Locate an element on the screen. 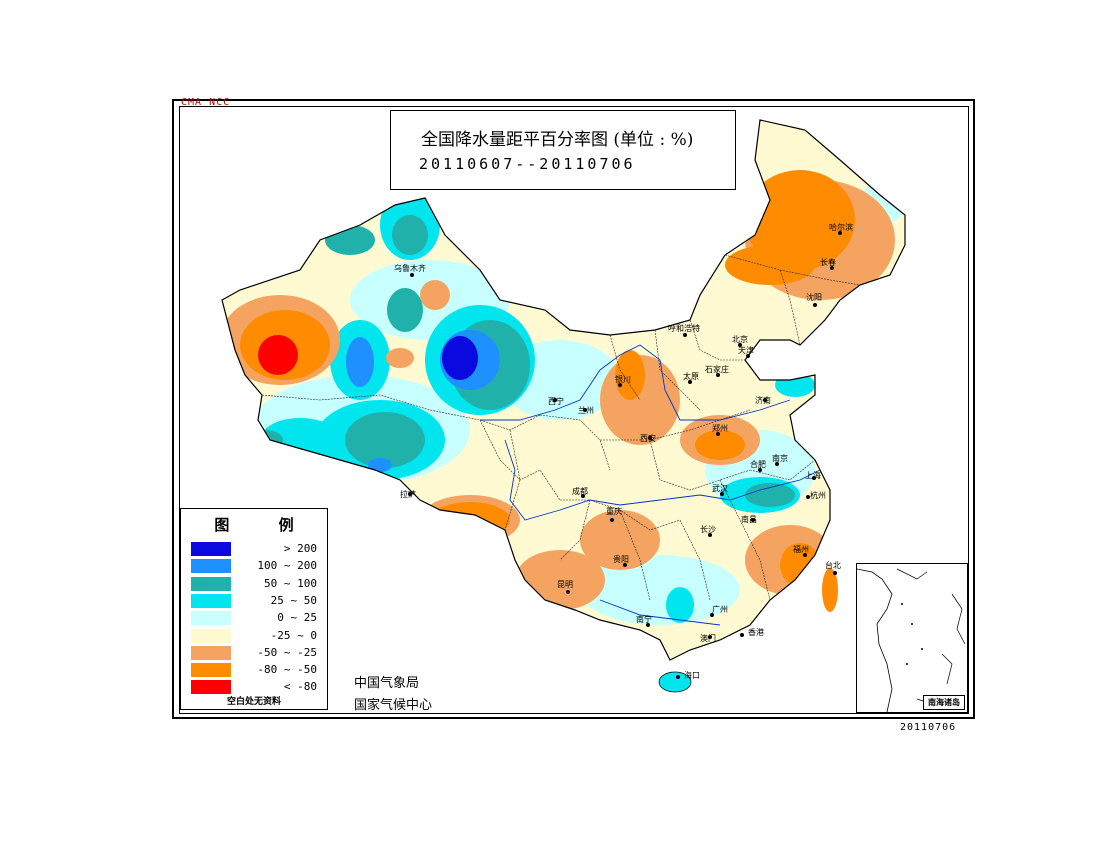  legend-label: 25 ~ 50 is located at coordinates (293, 600).